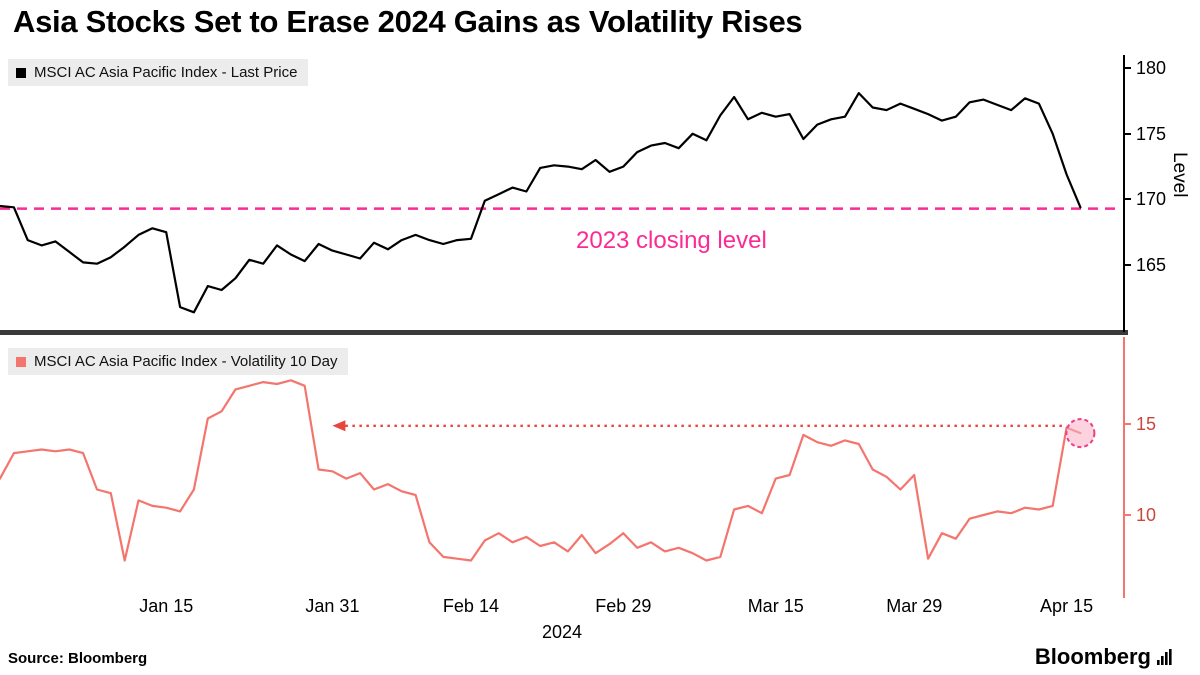 This screenshot has width=1200, height=675. Describe the element at coordinates (470, 606) in the screenshot. I see `x-tick-label: Feb 14` at that location.